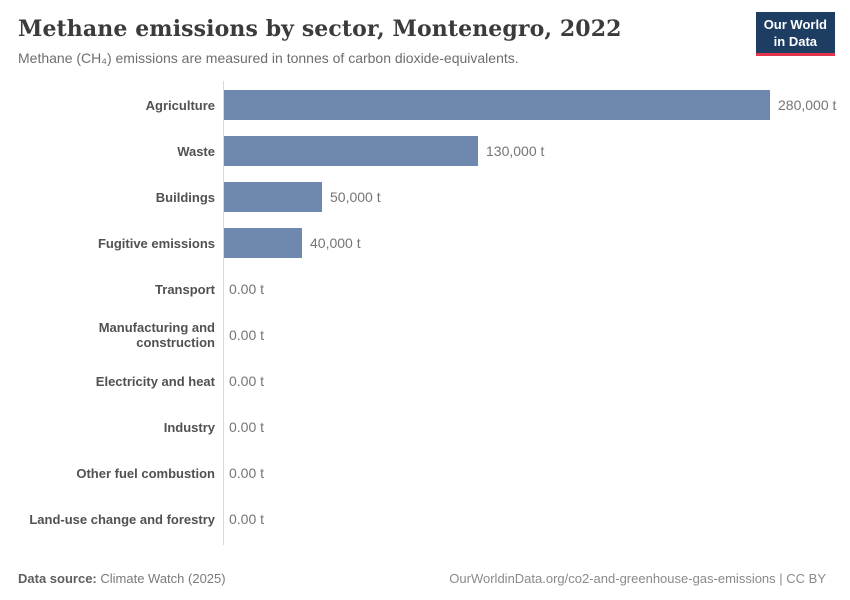  What do you see at coordinates (807, 105) in the screenshot?
I see `value-label: 280,000 t` at bounding box center [807, 105].